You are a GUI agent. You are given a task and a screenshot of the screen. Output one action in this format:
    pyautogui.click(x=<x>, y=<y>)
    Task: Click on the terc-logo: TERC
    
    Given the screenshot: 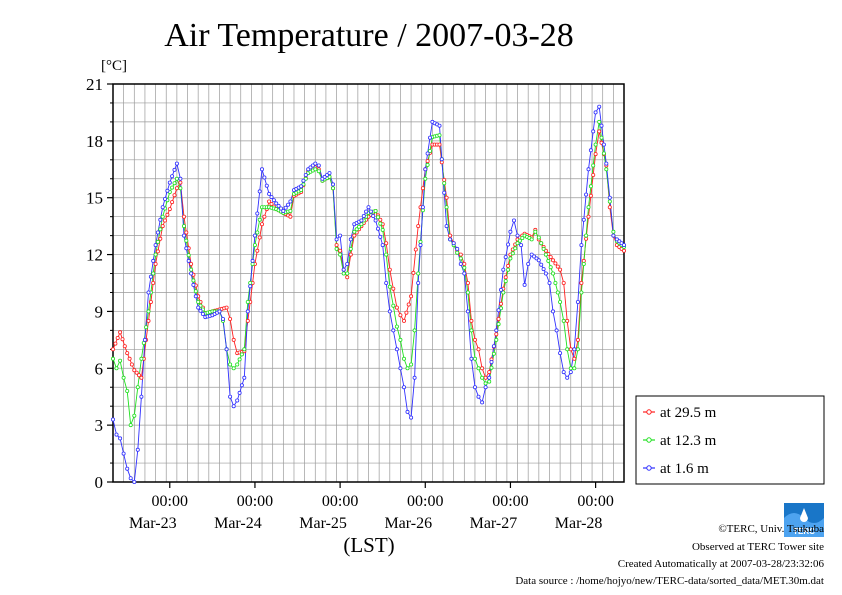 What is the action you would take?
    pyautogui.click(x=804, y=520)
    